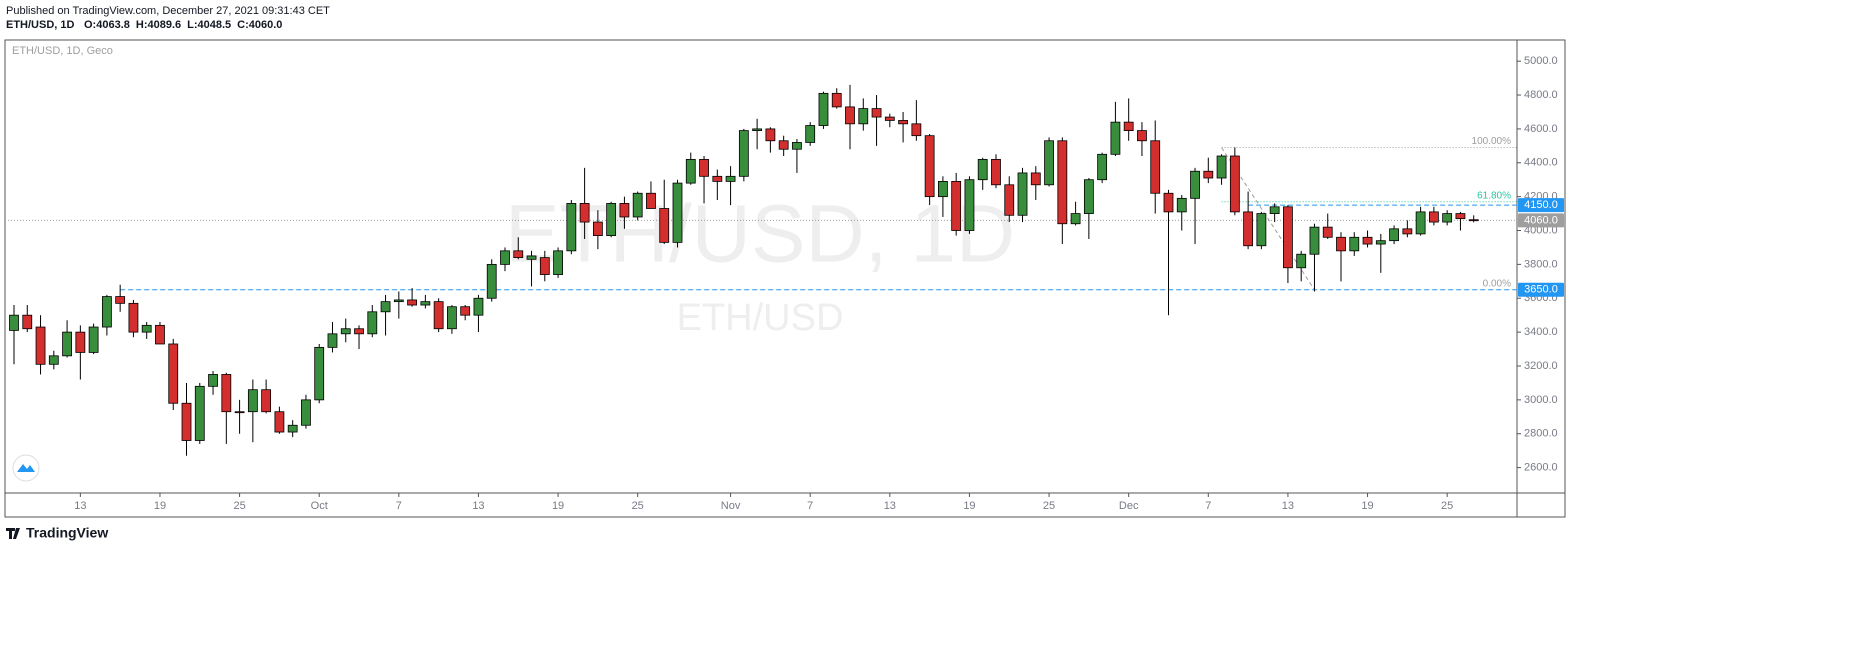  Describe the element at coordinates (259, 25) in the screenshot. I see `ohlc-value: C:4060.0` at that location.